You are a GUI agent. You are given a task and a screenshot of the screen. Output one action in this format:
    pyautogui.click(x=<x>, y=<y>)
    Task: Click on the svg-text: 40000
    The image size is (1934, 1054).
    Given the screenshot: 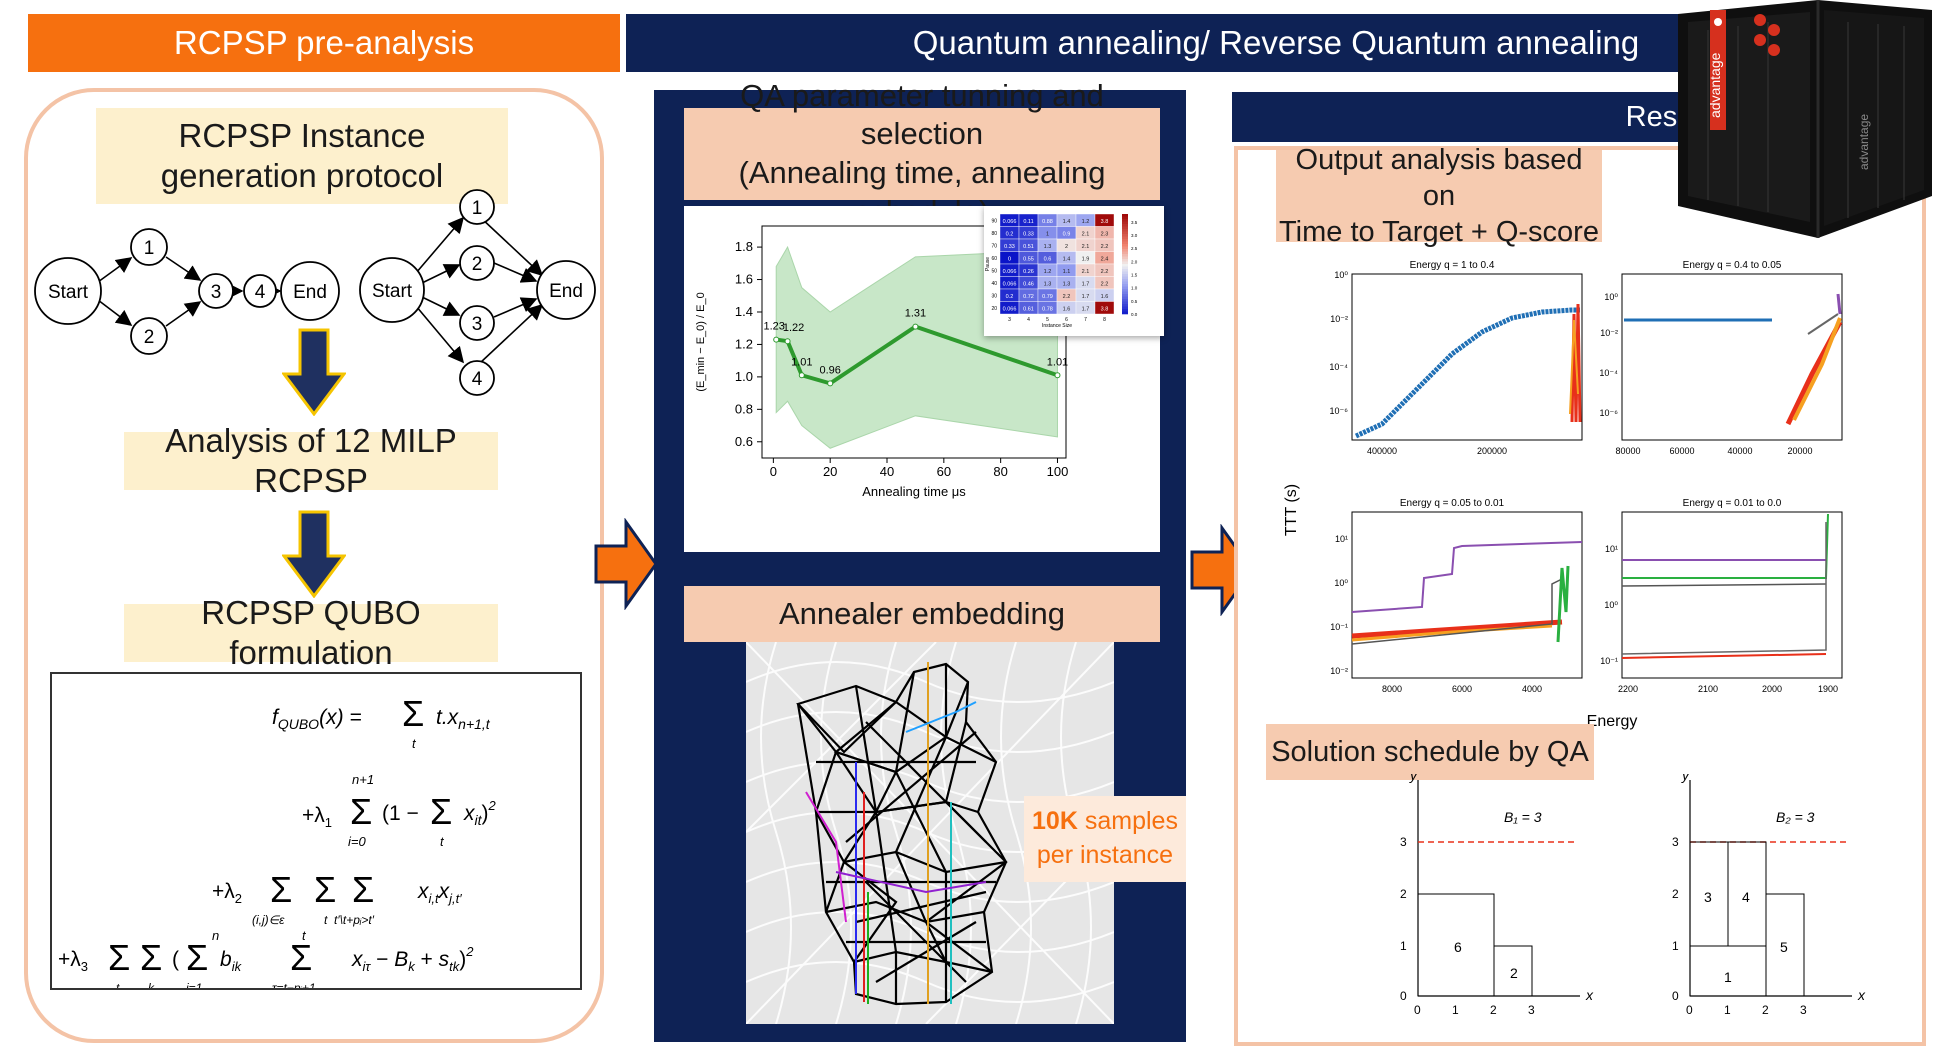 What is the action you would take?
    pyautogui.click(x=1739, y=451)
    